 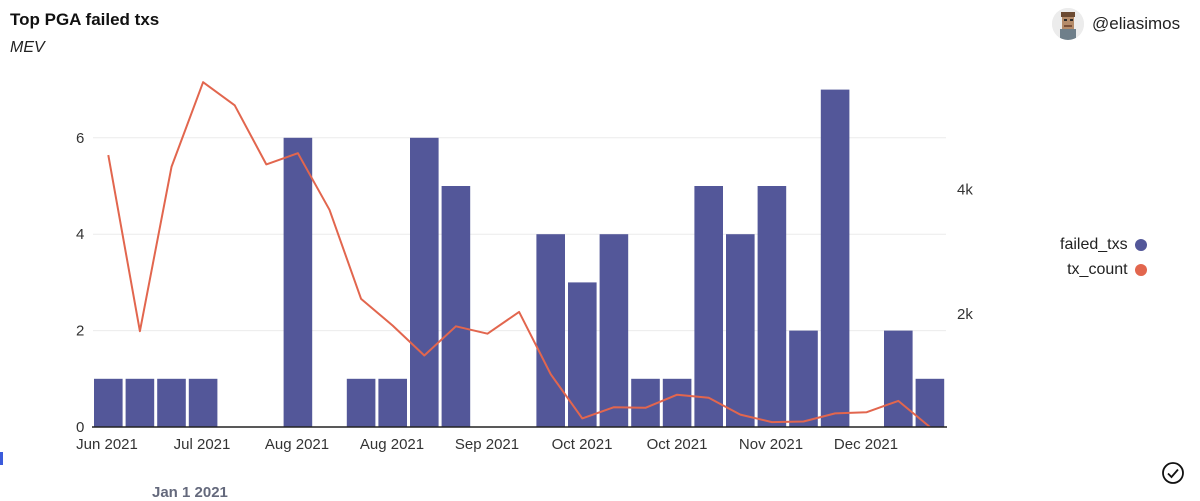 I want to click on checkmark-circle-icon, so click(x=1173, y=473).